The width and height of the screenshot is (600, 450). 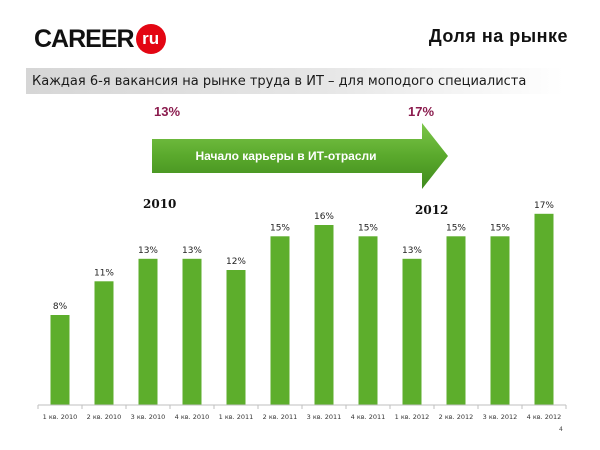 I want to click on career-start-arrow: Начало карьеры в ИТ-отрасли, so click(x=300, y=156).